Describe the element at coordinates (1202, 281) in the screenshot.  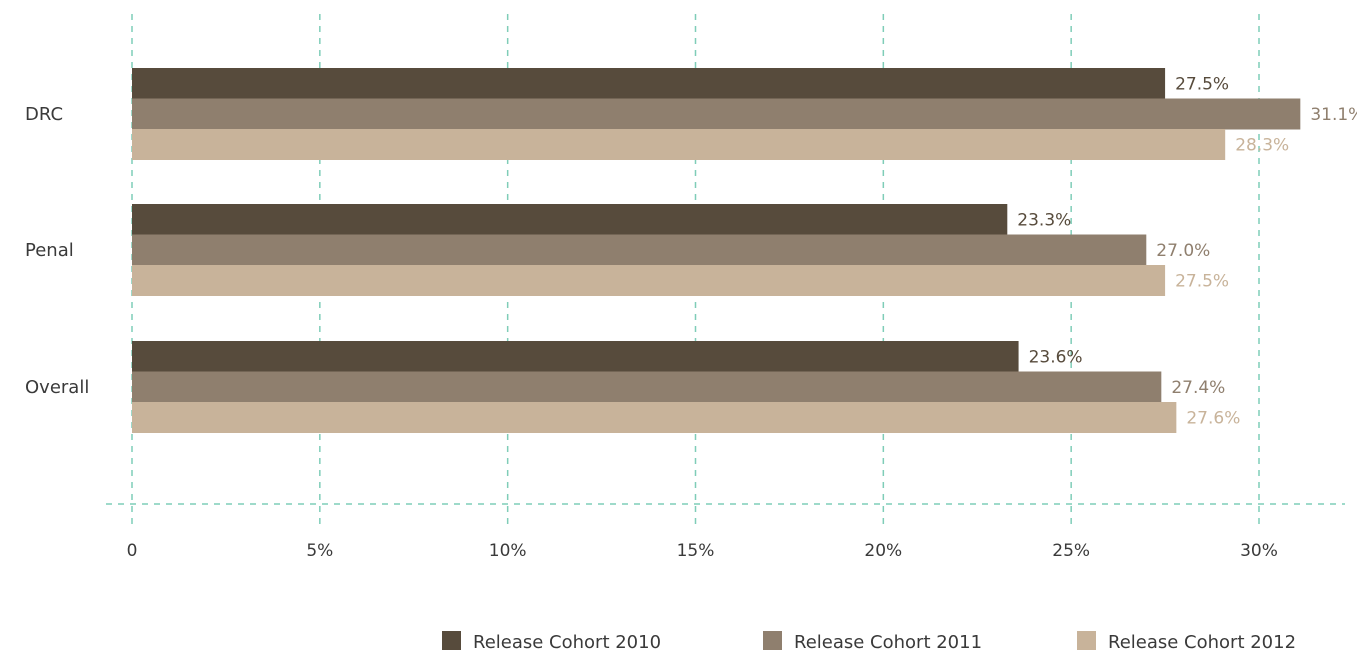
I see `data-label-penal-series-2: 27.5%` at that location.